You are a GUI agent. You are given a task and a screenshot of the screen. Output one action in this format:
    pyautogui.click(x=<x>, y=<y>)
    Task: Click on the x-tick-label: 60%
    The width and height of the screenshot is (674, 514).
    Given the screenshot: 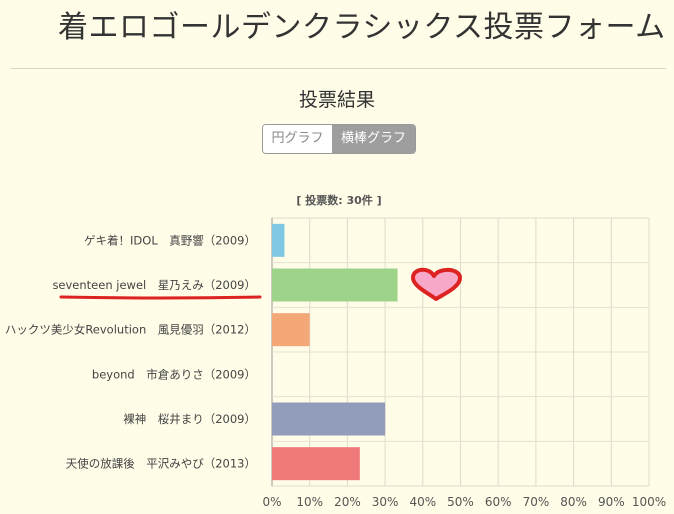 What is the action you would take?
    pyautogui.click(x=498, y=502)
    